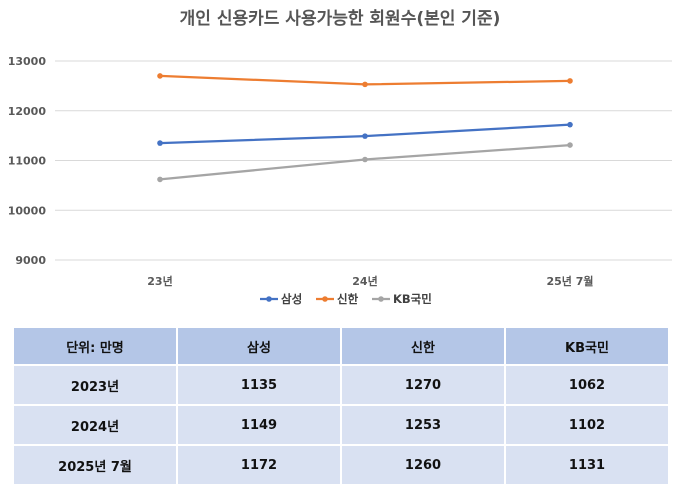 The width and height of the screenshot is (680, 492). What do you see at coordinates (259, 346) in the screenshot?
I see `table-header-cell: 삼성` at bounding box center [259, 346].